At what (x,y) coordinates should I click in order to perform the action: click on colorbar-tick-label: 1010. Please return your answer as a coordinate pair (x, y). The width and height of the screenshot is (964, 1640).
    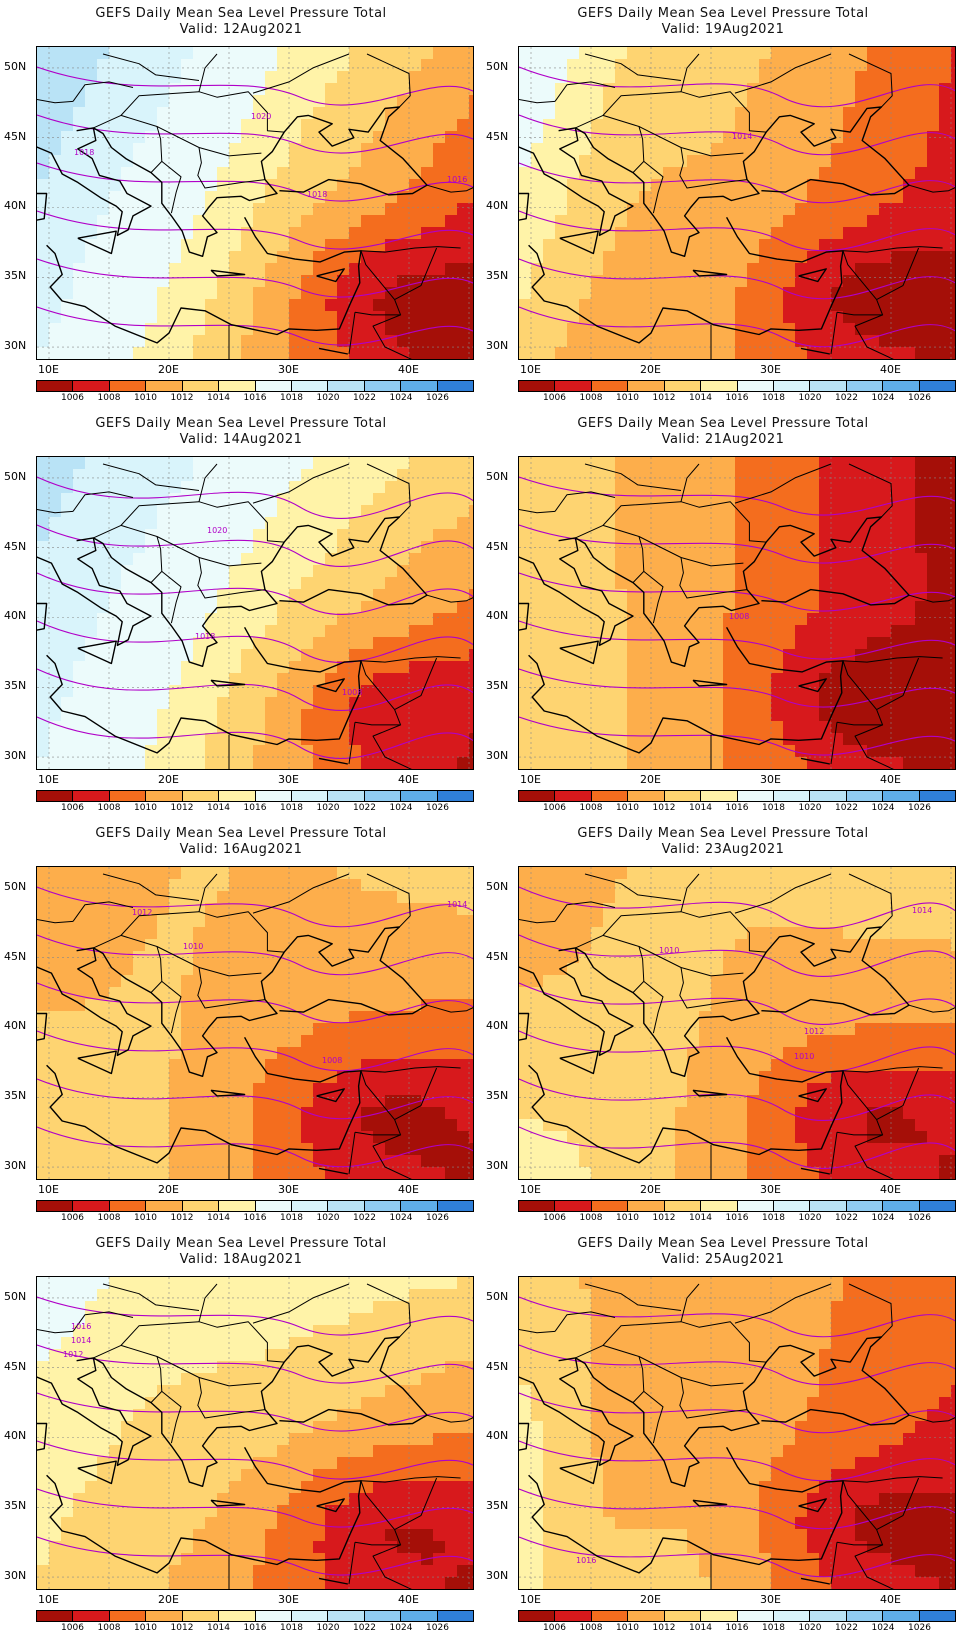
    Looking at the image, I should click on (145, 1628).